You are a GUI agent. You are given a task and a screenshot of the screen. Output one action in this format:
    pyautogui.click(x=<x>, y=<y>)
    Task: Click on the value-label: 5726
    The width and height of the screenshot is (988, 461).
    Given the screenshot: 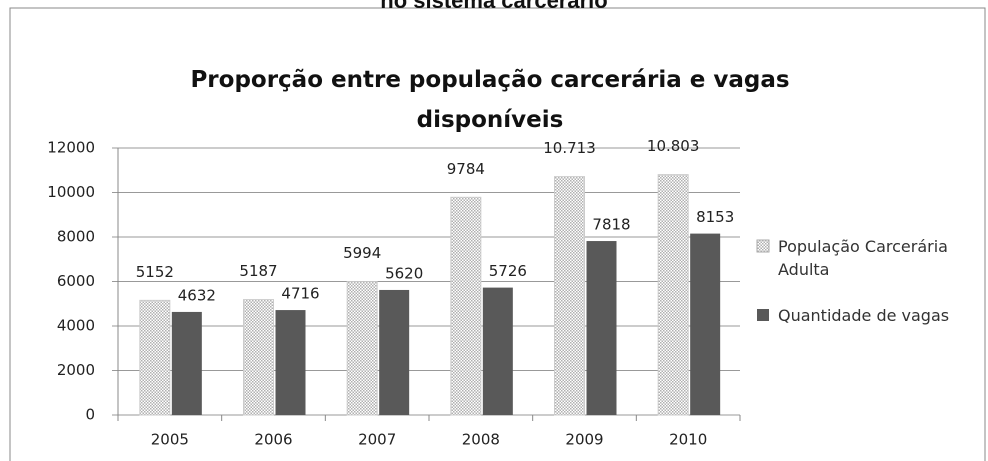 What is the action you would take?
    pyautogui.click(x=508, y=271)
    